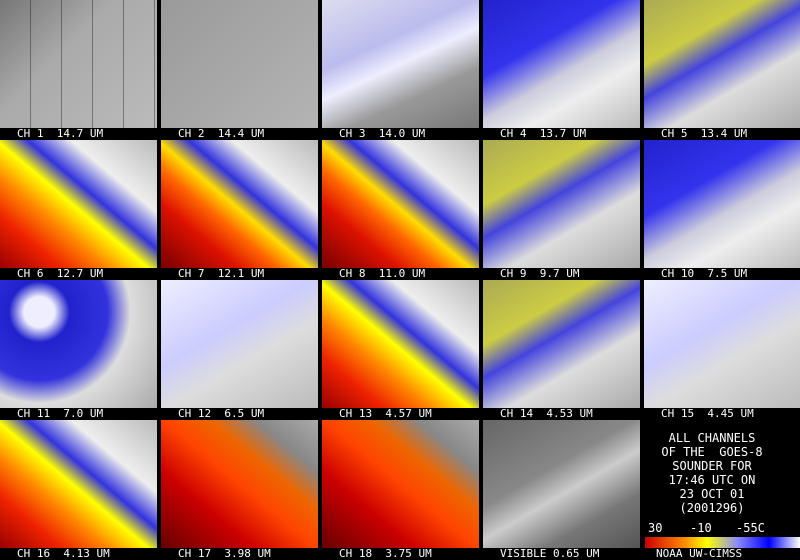  Describe the element at coordinates (701, 528) in the screenshot. I see `scale-label: -10` at that location.